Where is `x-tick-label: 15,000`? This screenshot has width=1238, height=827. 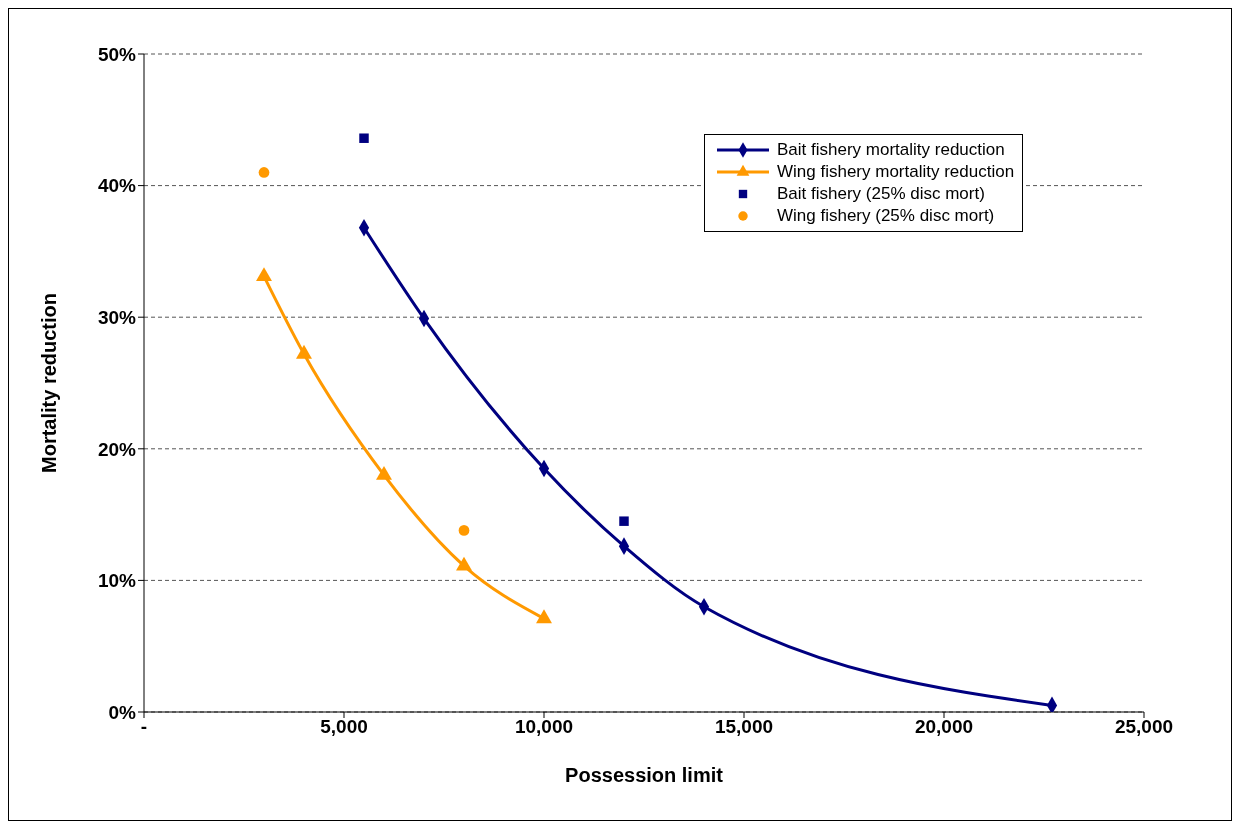
x-tick-label: 15,000 is located at coordinates (744, 727).